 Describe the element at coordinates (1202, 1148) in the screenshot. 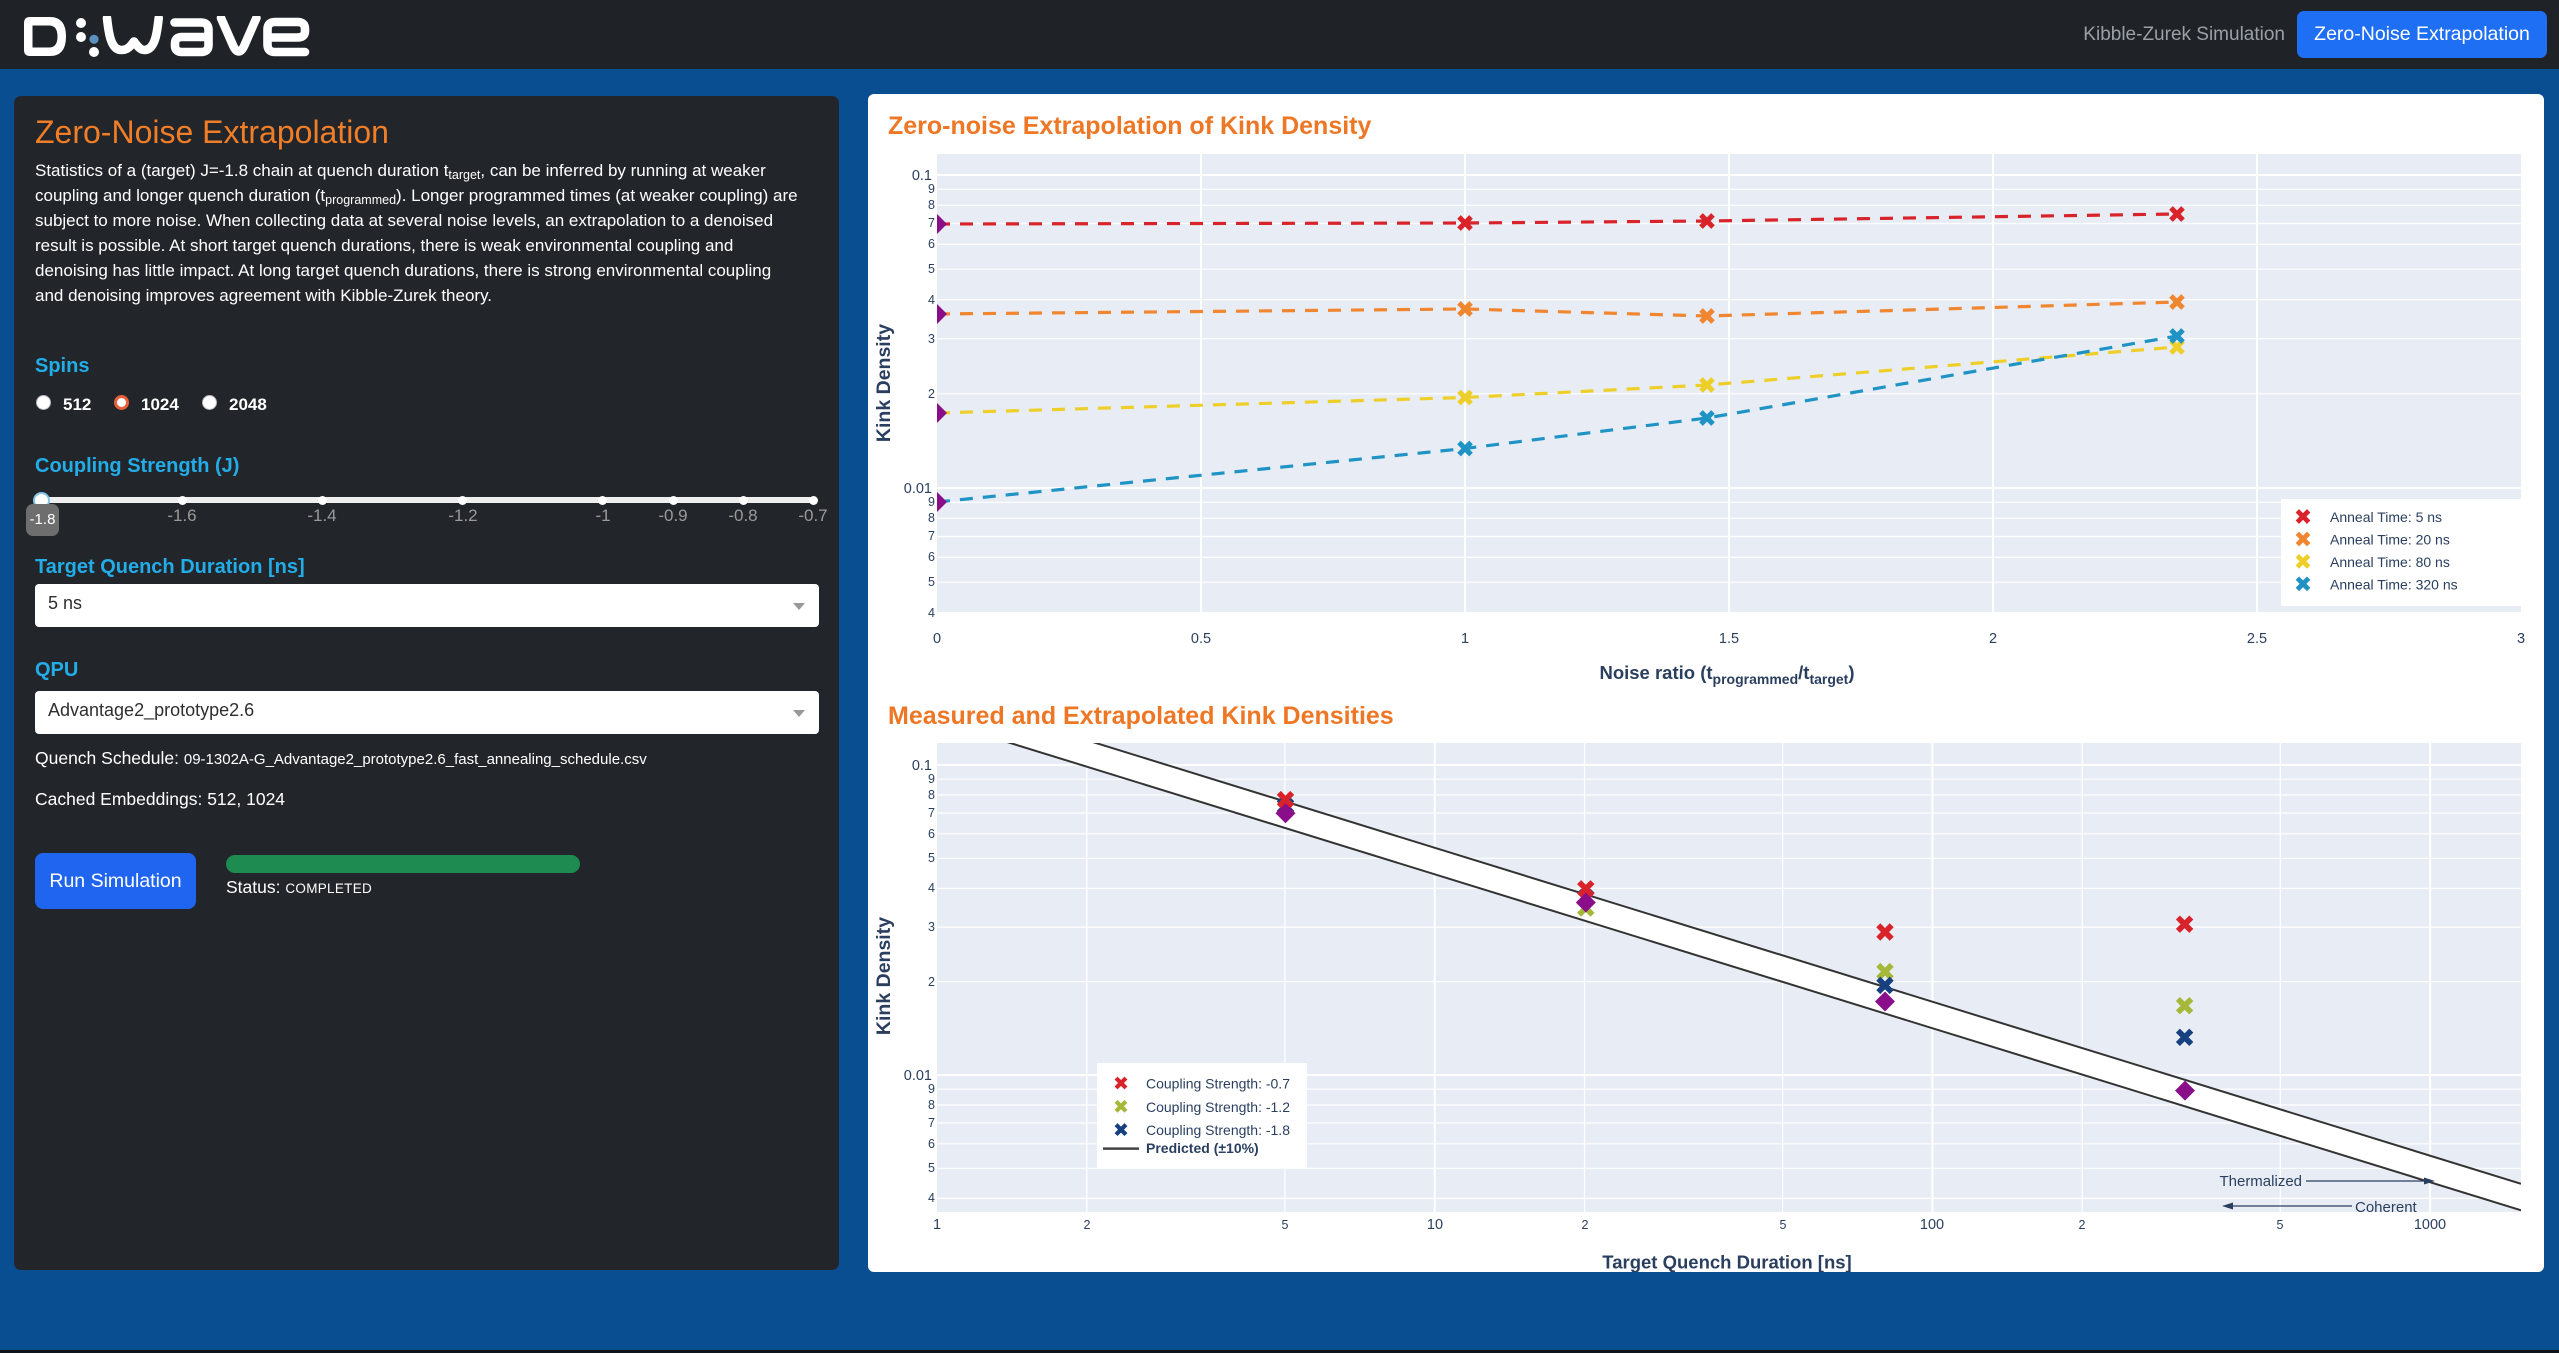

I see `svg-text: Predicted (±10%)` at that location.